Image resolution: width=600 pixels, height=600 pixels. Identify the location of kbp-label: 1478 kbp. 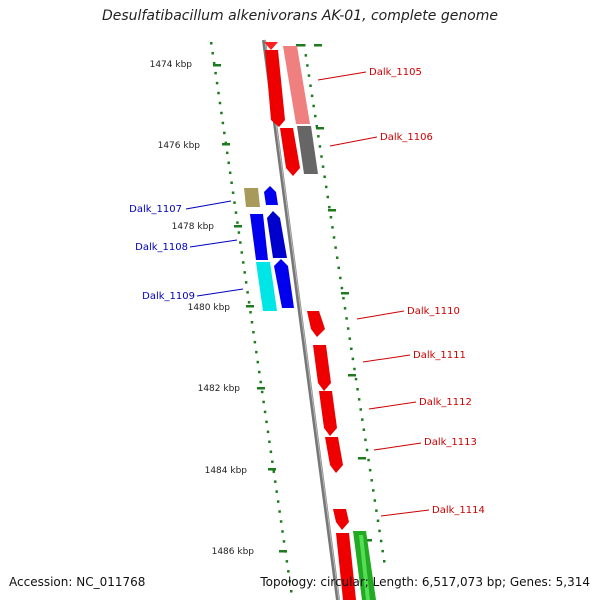
(193, 227).